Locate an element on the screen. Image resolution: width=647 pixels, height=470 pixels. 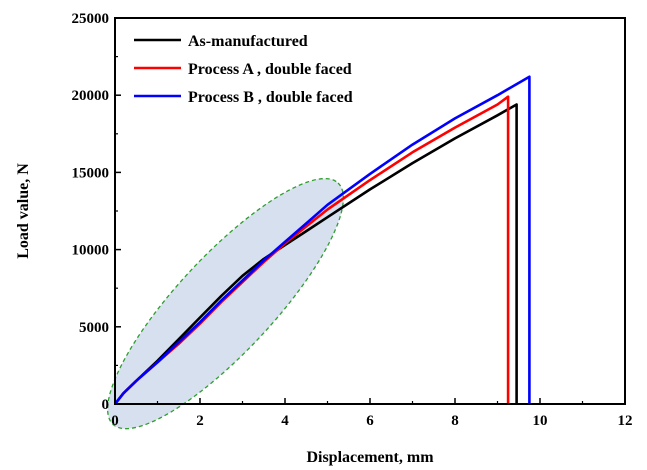
legend-label-1: As-manufactured is located at coordinates (248, 41).